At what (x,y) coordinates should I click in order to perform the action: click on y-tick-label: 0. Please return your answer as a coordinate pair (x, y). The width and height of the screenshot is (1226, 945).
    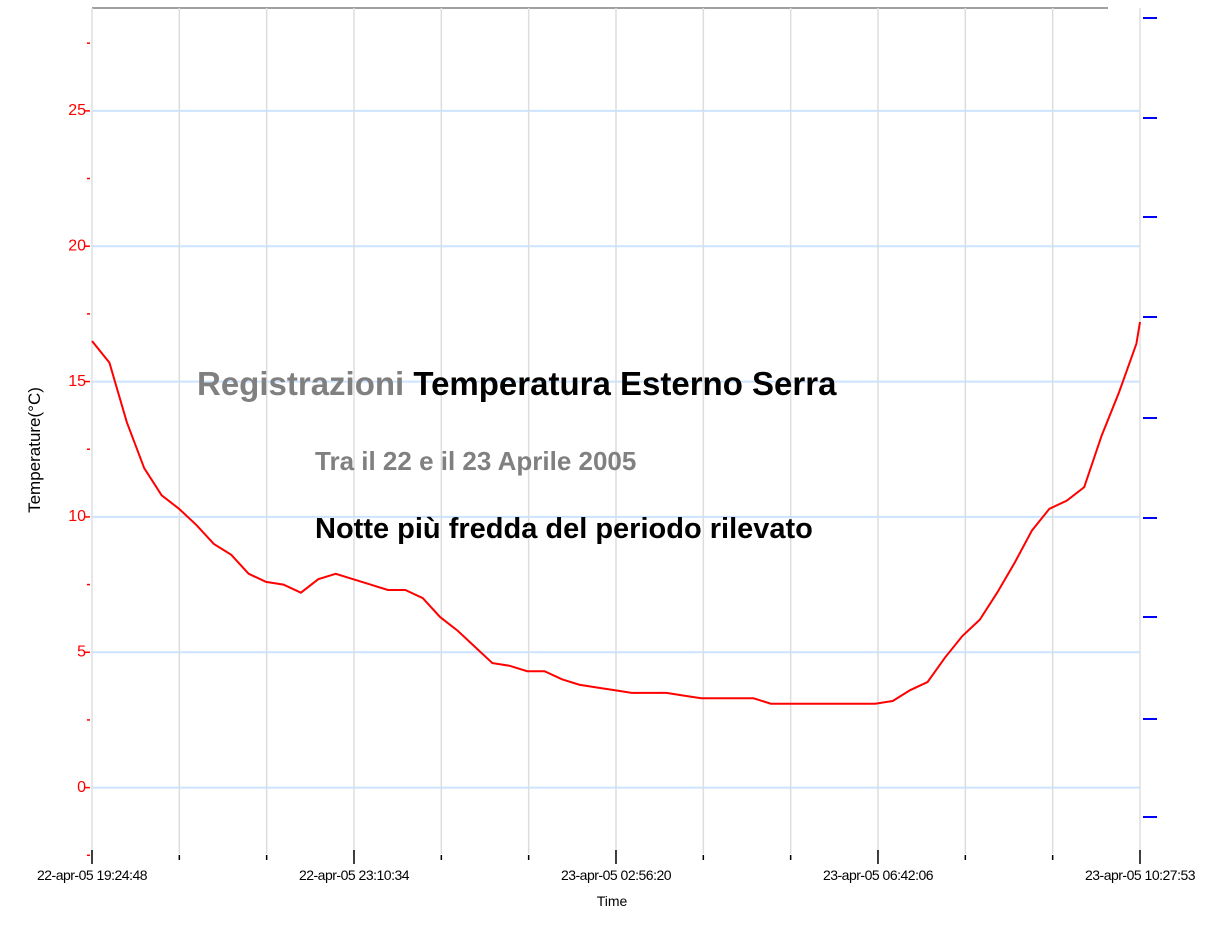
    Looking at the image, I should click on (81, 787).